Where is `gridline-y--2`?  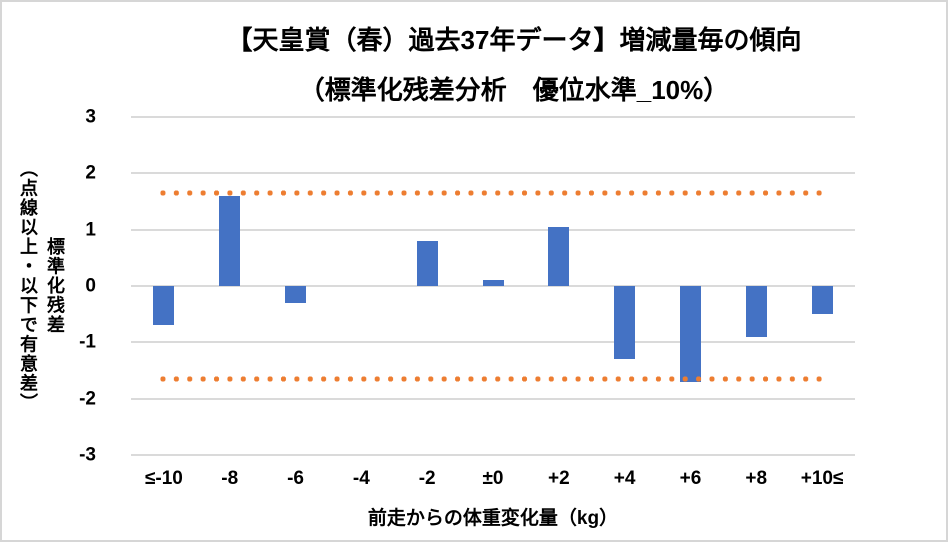
gridline-y--2 is located at coordinates (493, 398).